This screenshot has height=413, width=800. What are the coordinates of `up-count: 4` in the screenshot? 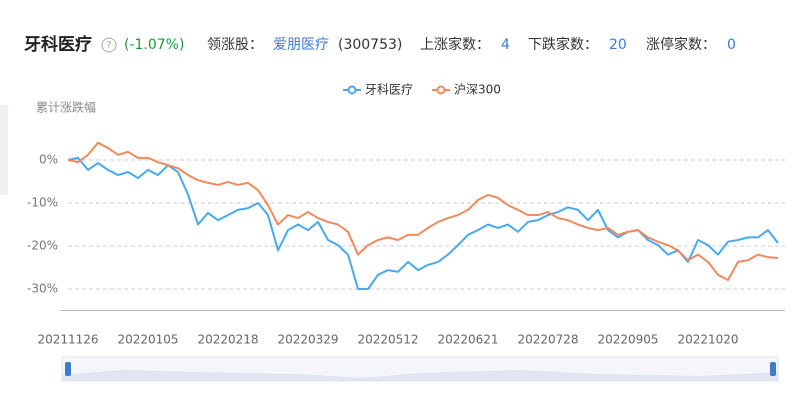 It's located at (505, 45).